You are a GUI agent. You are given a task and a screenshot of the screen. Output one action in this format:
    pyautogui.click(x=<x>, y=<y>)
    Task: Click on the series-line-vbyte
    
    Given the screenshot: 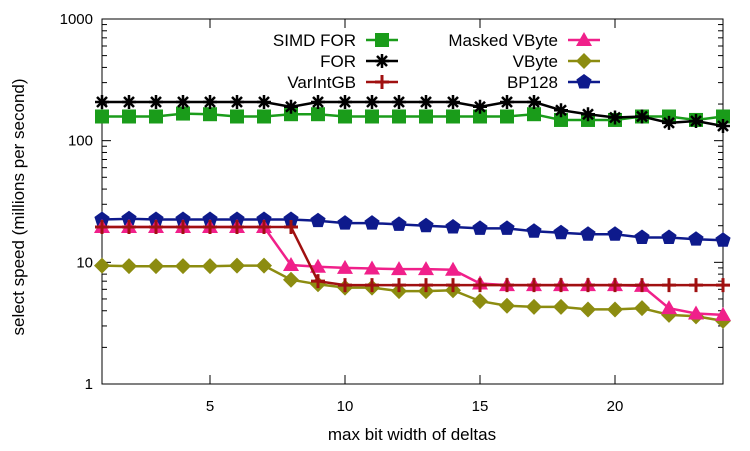 What is the action you would take?
    pyautogui.click(x=412, y=293)
    